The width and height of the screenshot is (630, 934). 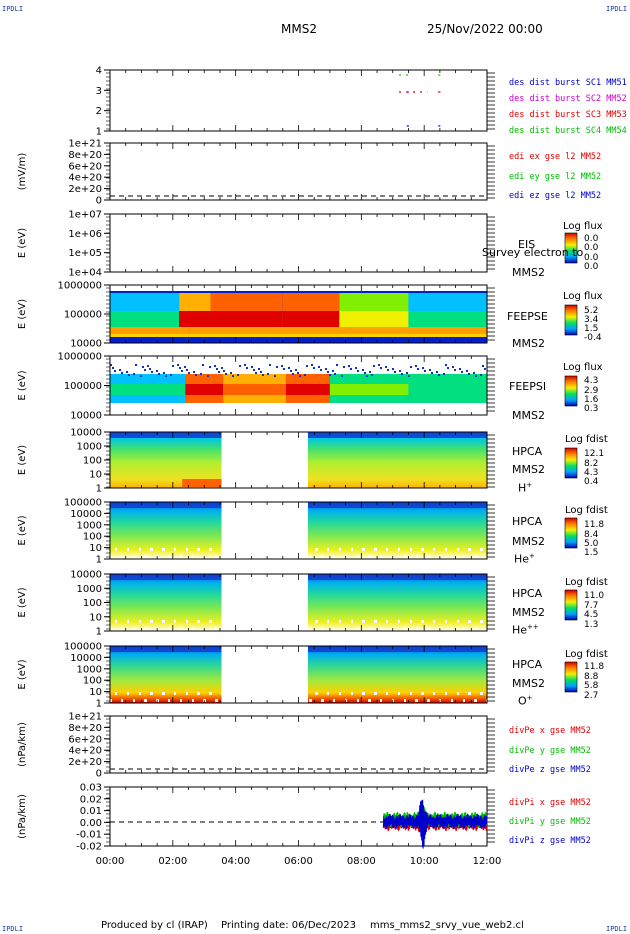 I want to click on p4-ytick-label-0: 1000000, so click(x=79, y=286).